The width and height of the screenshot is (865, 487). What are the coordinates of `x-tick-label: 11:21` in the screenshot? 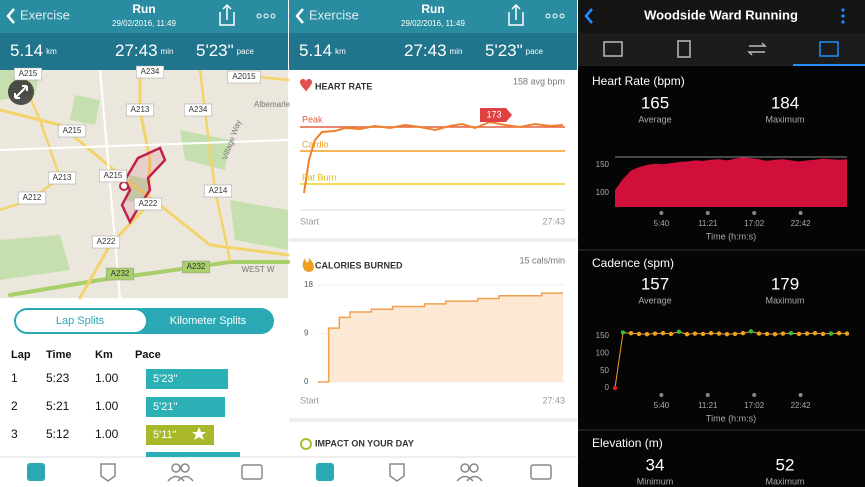 It's located at (708, 405).